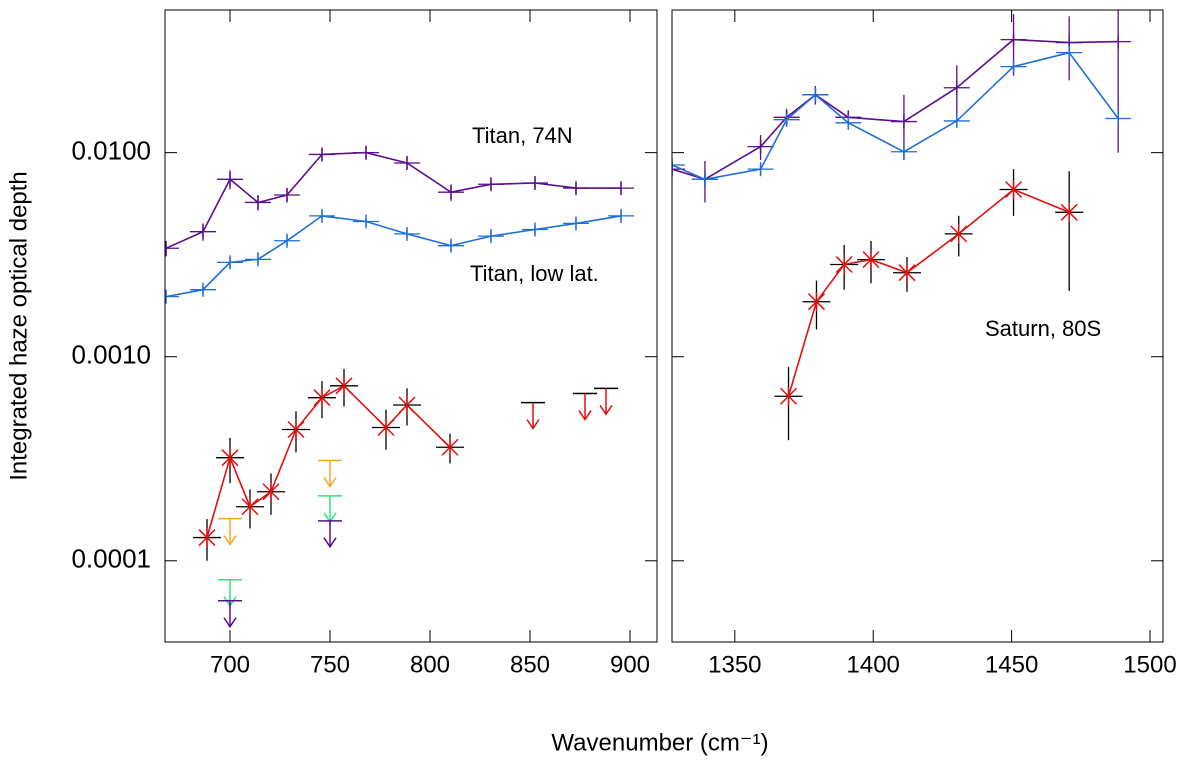 The image size is (1200, 762). What do you see at coordinates (330, 664) in the screenshot?
I see `x-tick-label: 750` at bounding box center [330, 664].